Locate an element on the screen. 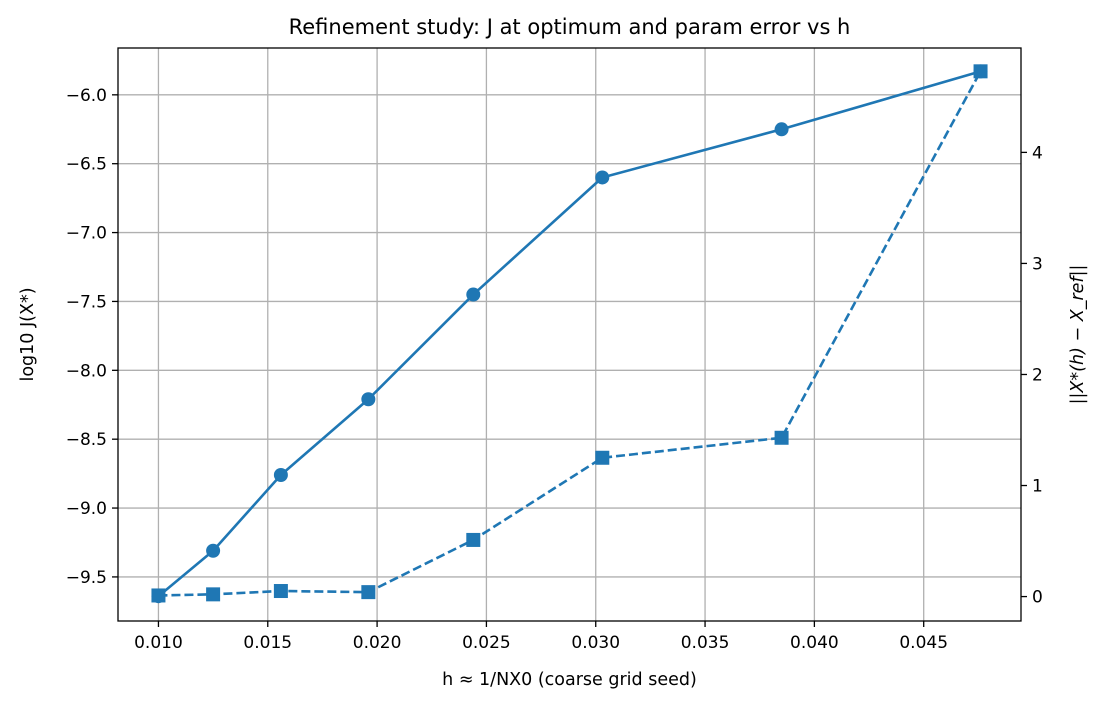 Image resolution: width=1107 pixels, height=706 pixels. x-axis-label: h ≈ 1/NX0 (coarse grid seed) is located at coordinates (569, 680).